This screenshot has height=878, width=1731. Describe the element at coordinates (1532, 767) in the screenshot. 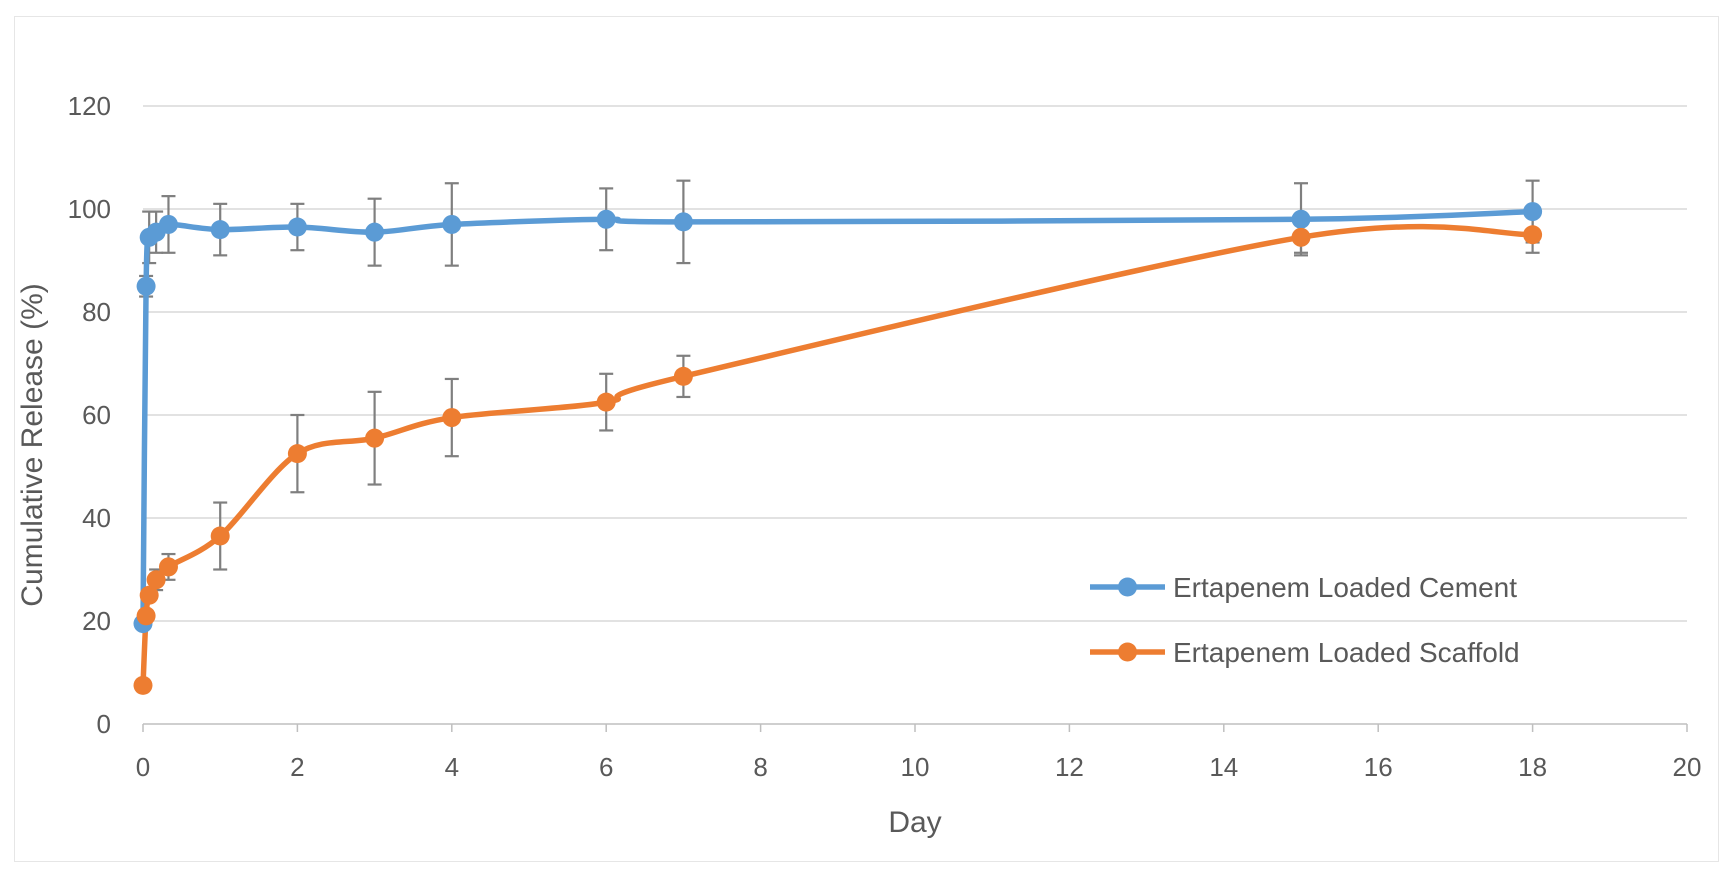

I see `x-tick-label: 18` at that location.